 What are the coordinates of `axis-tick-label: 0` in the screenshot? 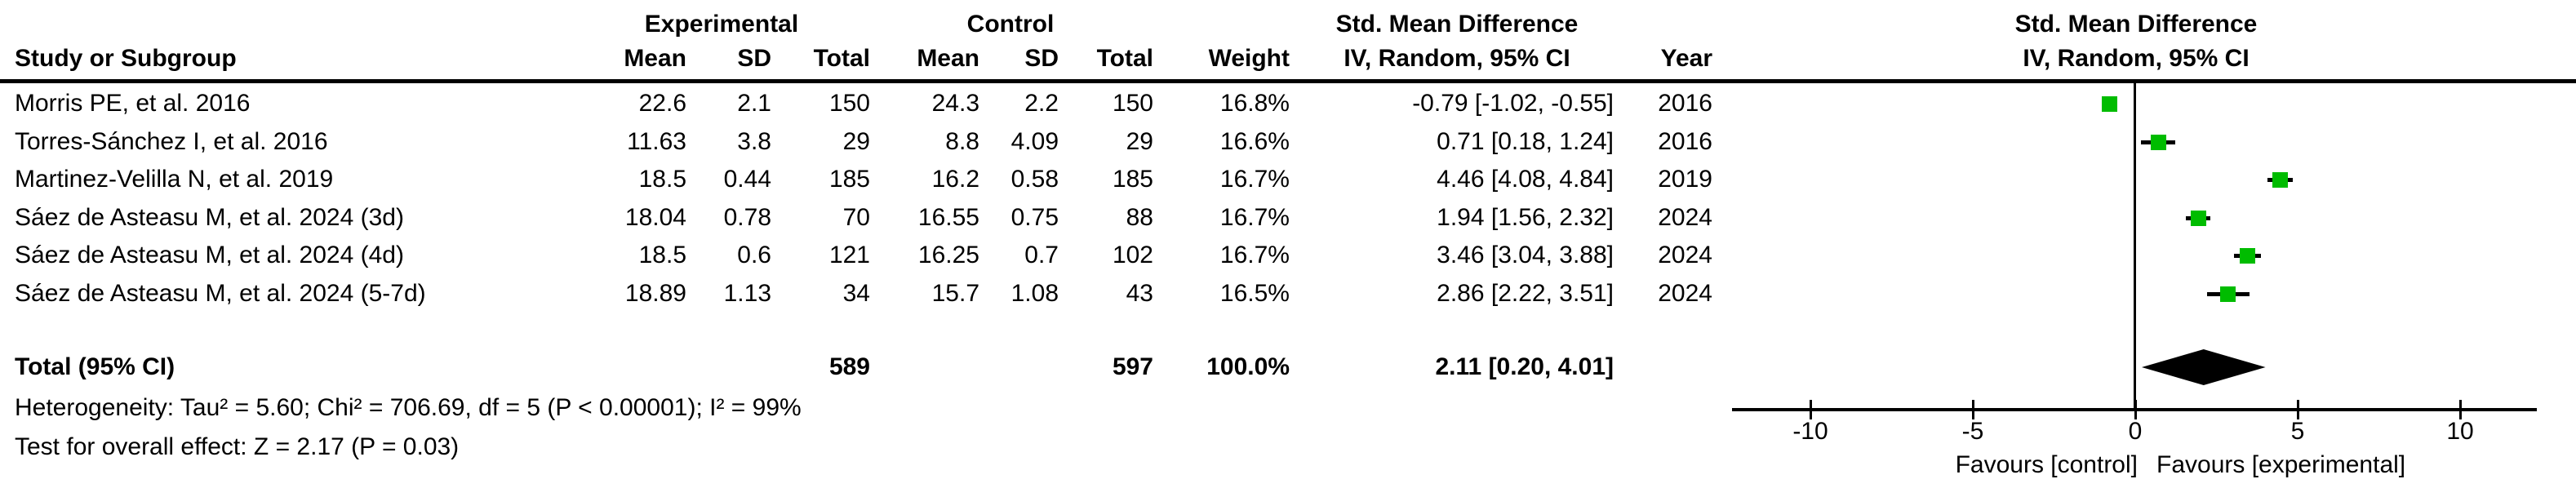 It's located at (2135, 432).